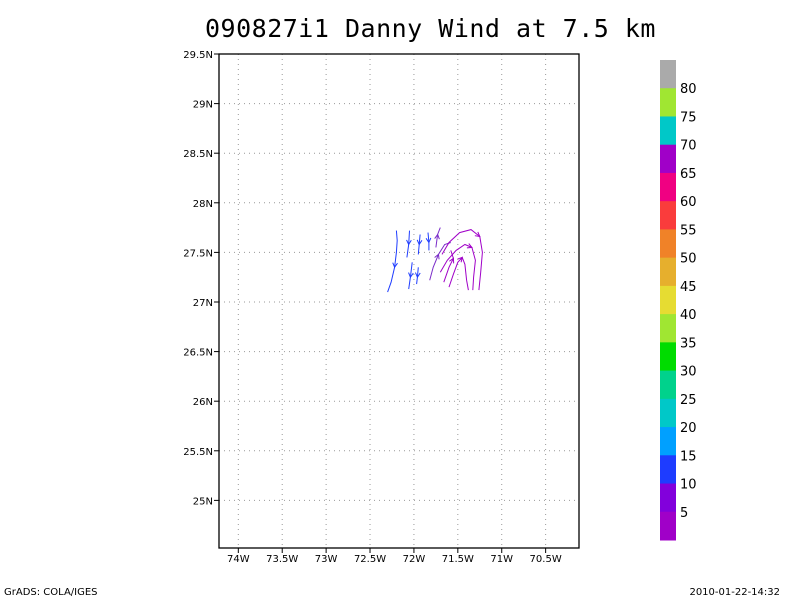 The height and width of the screenshot is (600, 800). Describe the element at coordinates (688, 89) in the screenshot. I see `colorbar-label: 80` at that location.